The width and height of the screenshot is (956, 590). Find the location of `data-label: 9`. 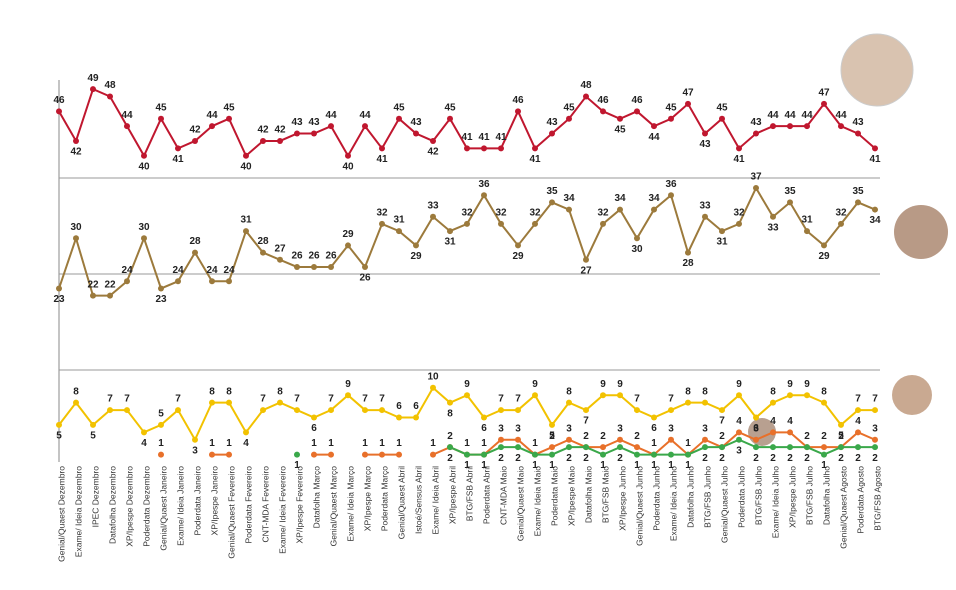

data-label: 9 is located at coordinates (739, 384).